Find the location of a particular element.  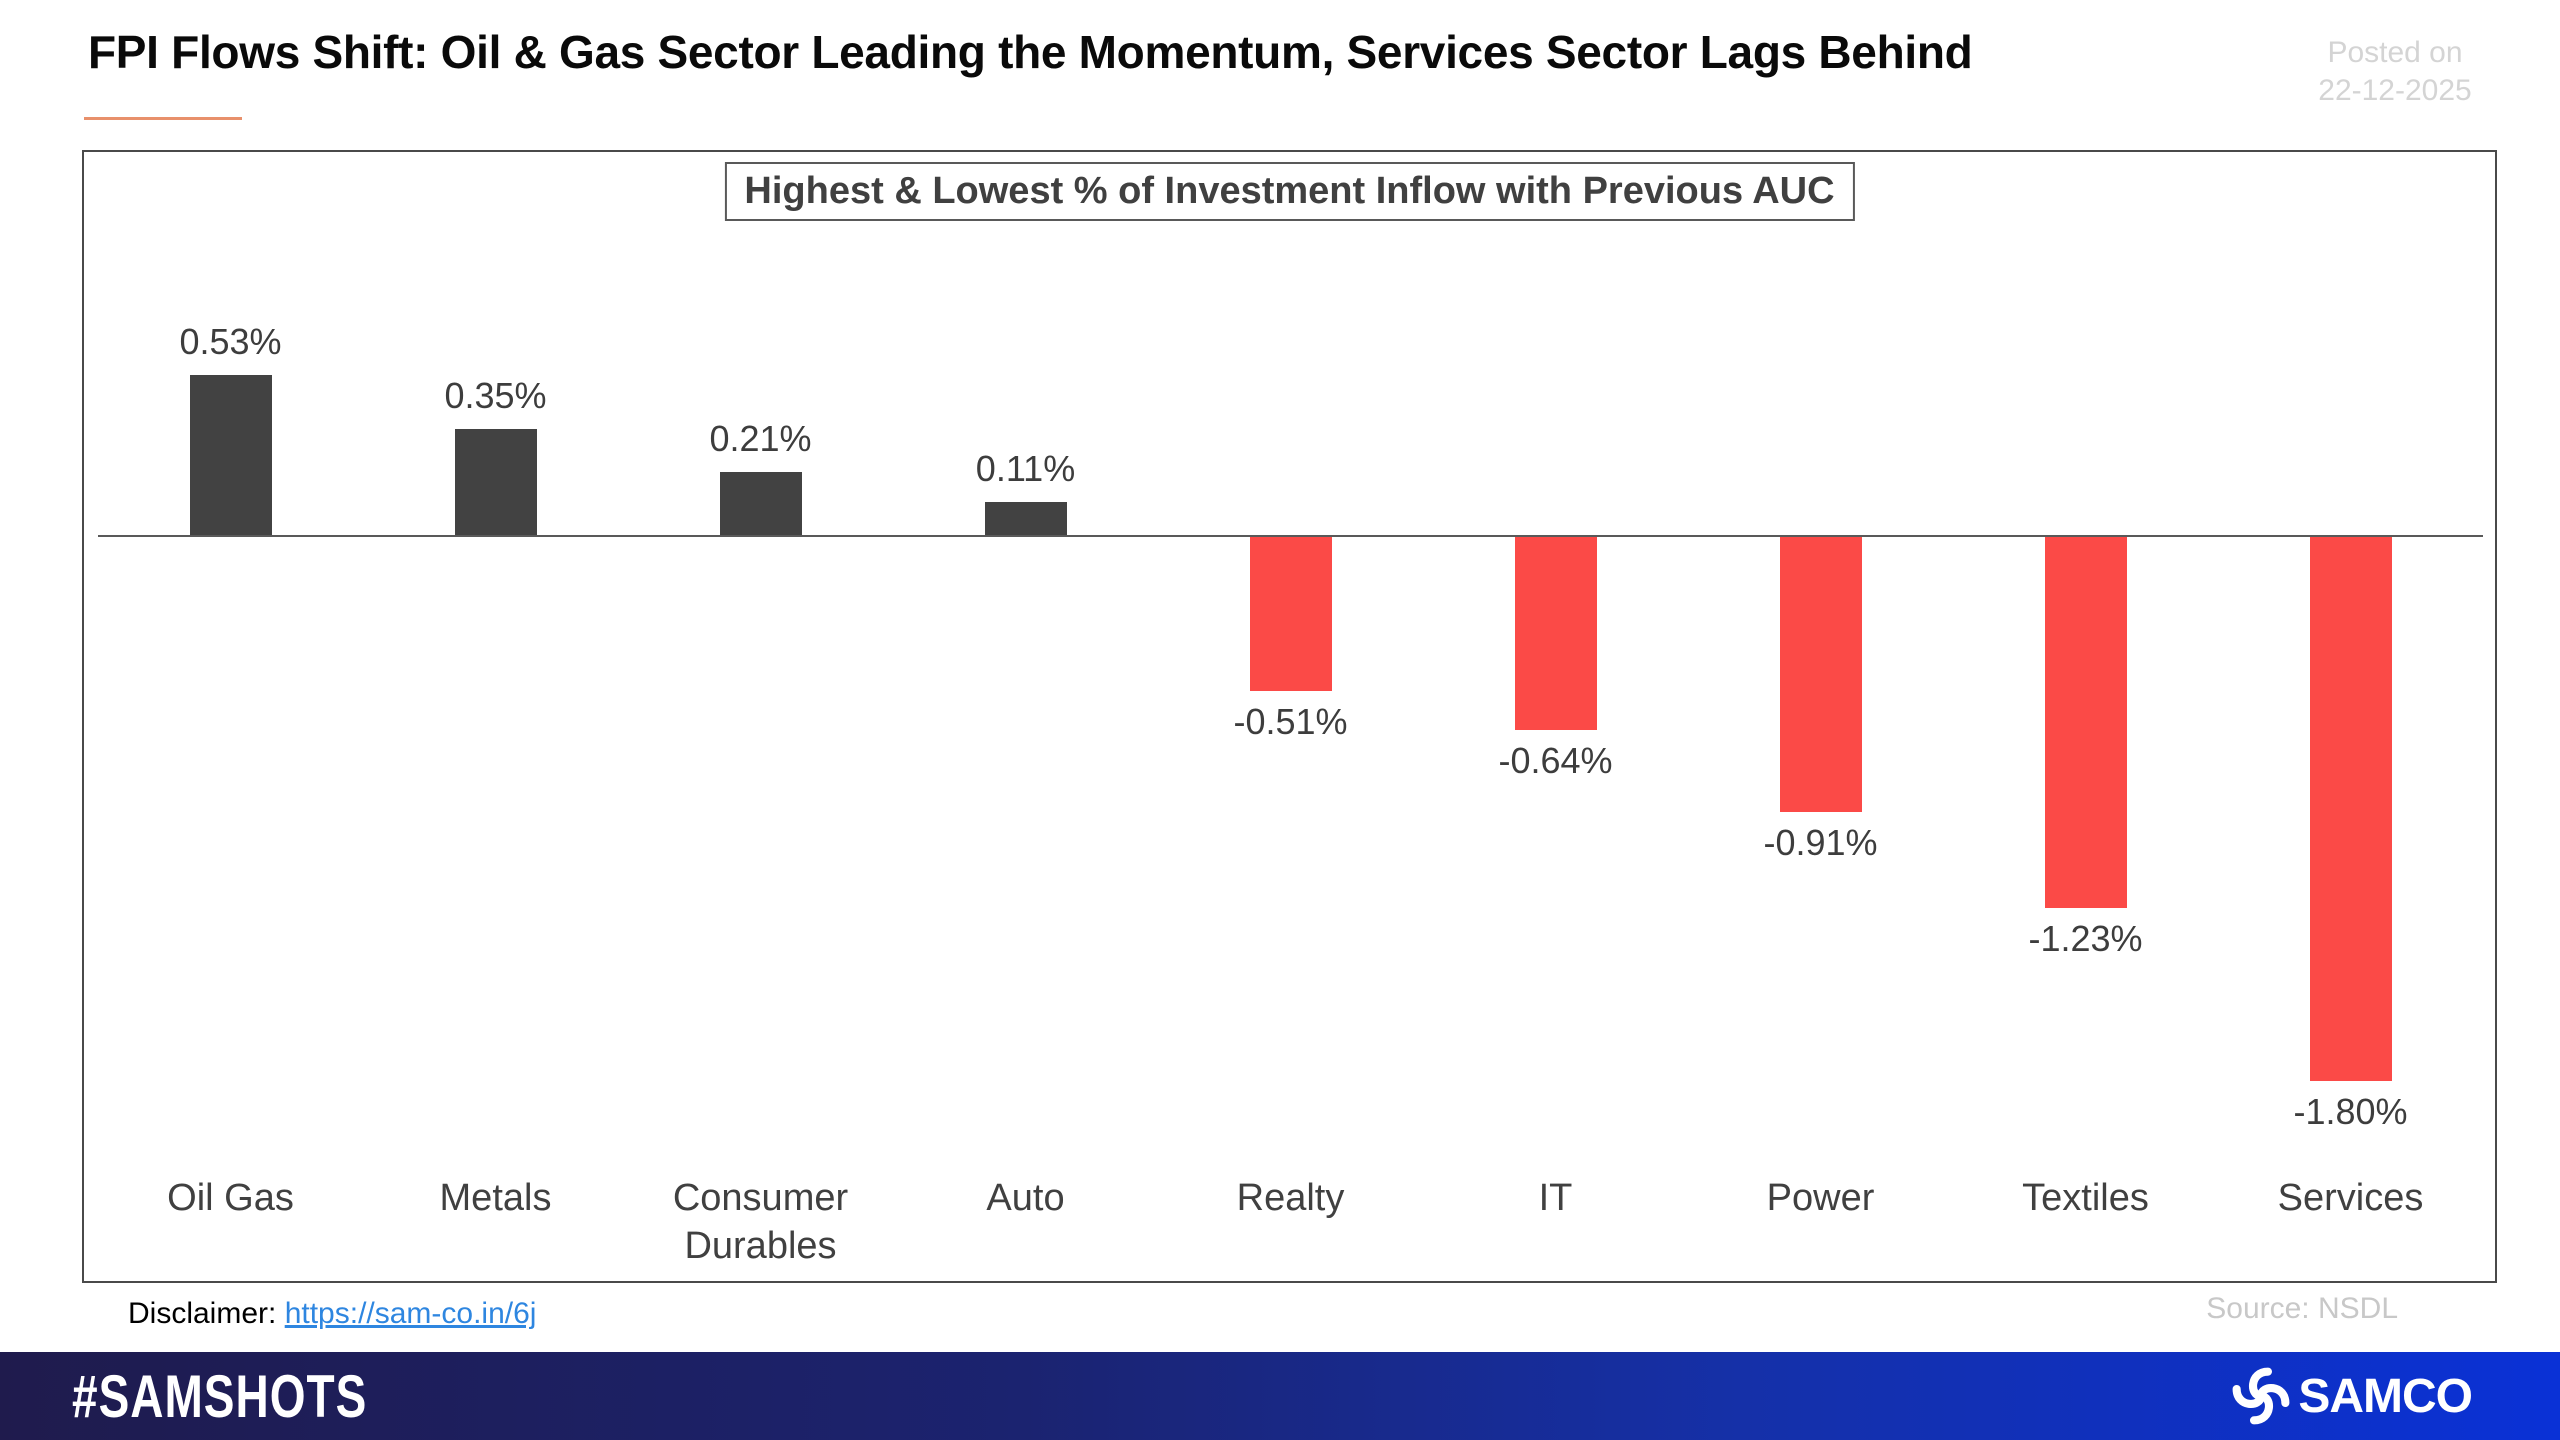

bottom-bar: #SAMSHOTS SAMCO is located at coordinates (1280, 1396).